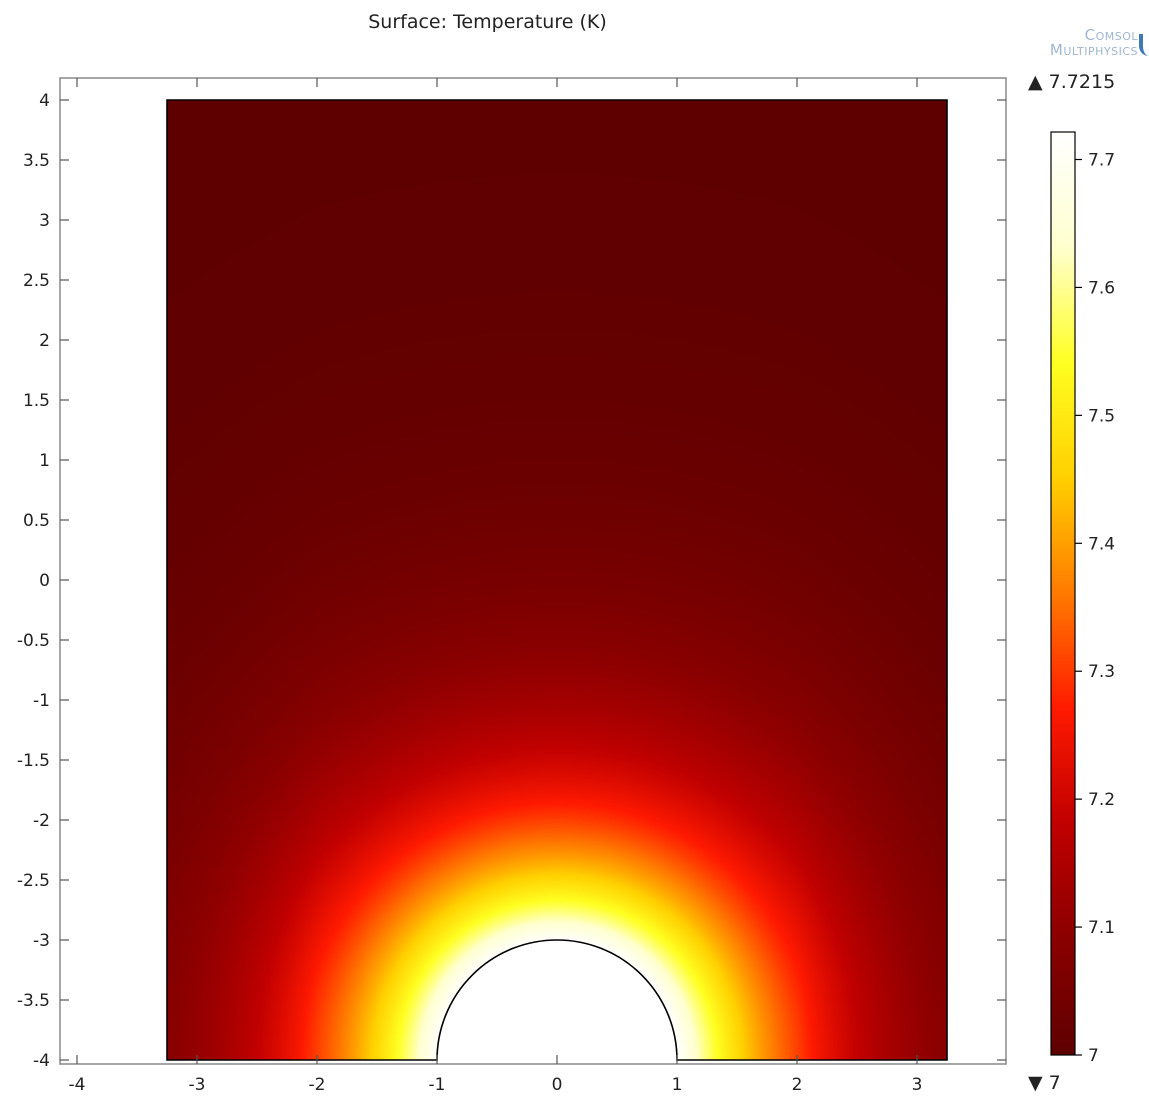 The image size is (1149, 1102). I want to click on colorbar-tick-label: 7.5, so click(1101, 416).